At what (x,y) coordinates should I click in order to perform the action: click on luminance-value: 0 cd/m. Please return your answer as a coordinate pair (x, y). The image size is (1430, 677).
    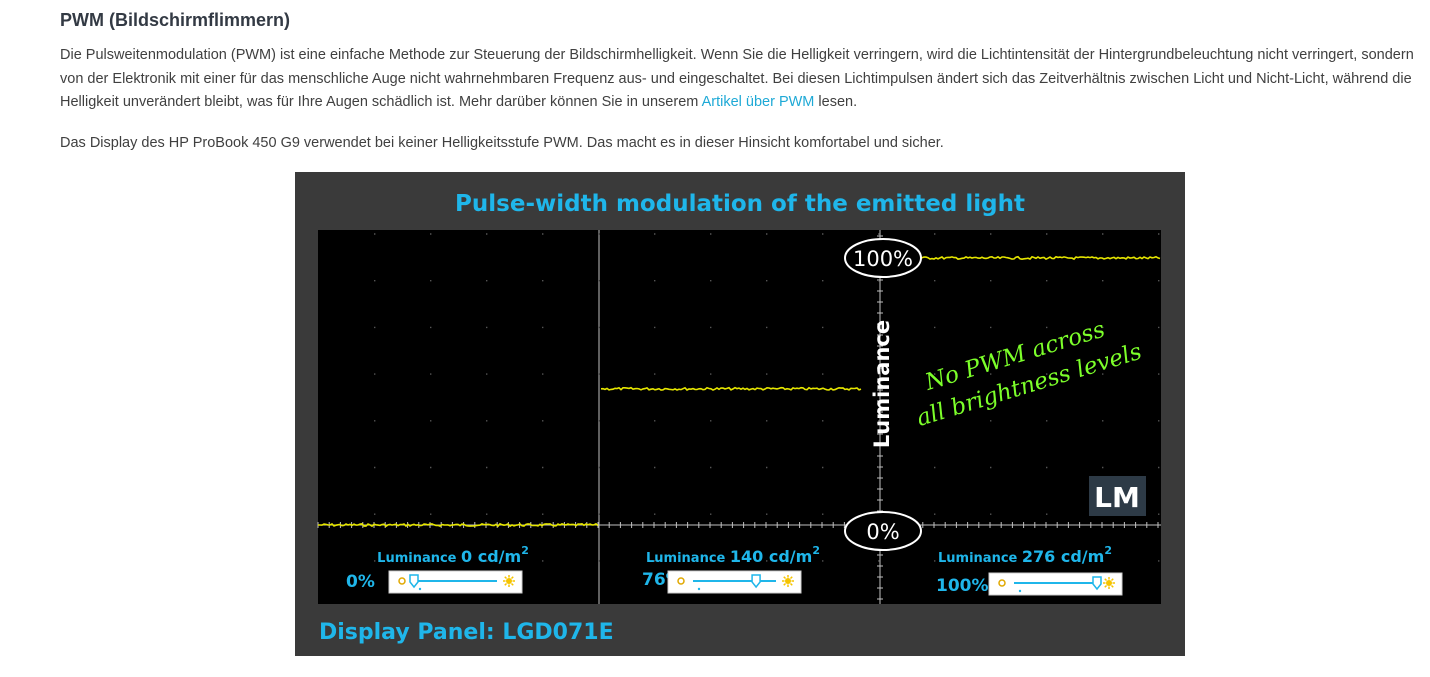
    Looking at the image, I should click on (491, 556).